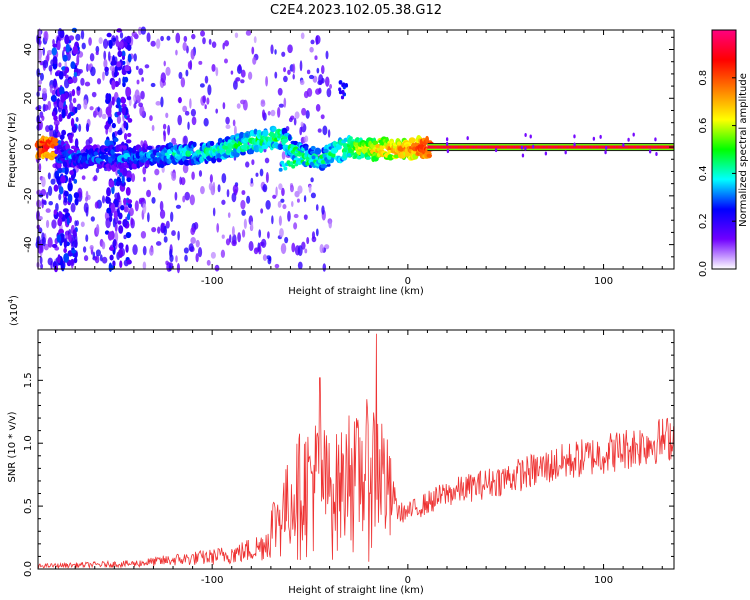 Image resolution: width=750 pixels, height=600 pixels. I want to click on spectrogram-xtick-label-2: 100, so click(603, 281).